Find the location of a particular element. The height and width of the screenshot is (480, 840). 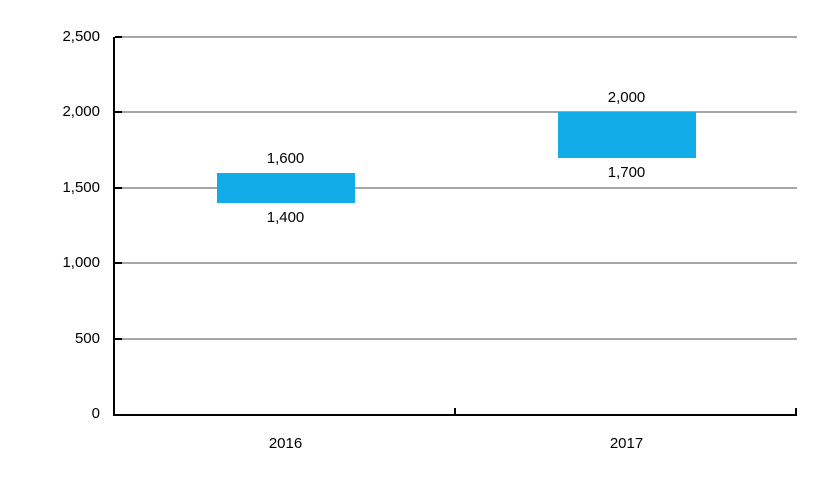

x-axis-label-2016: 2016 is located at coordinates (285, 443).